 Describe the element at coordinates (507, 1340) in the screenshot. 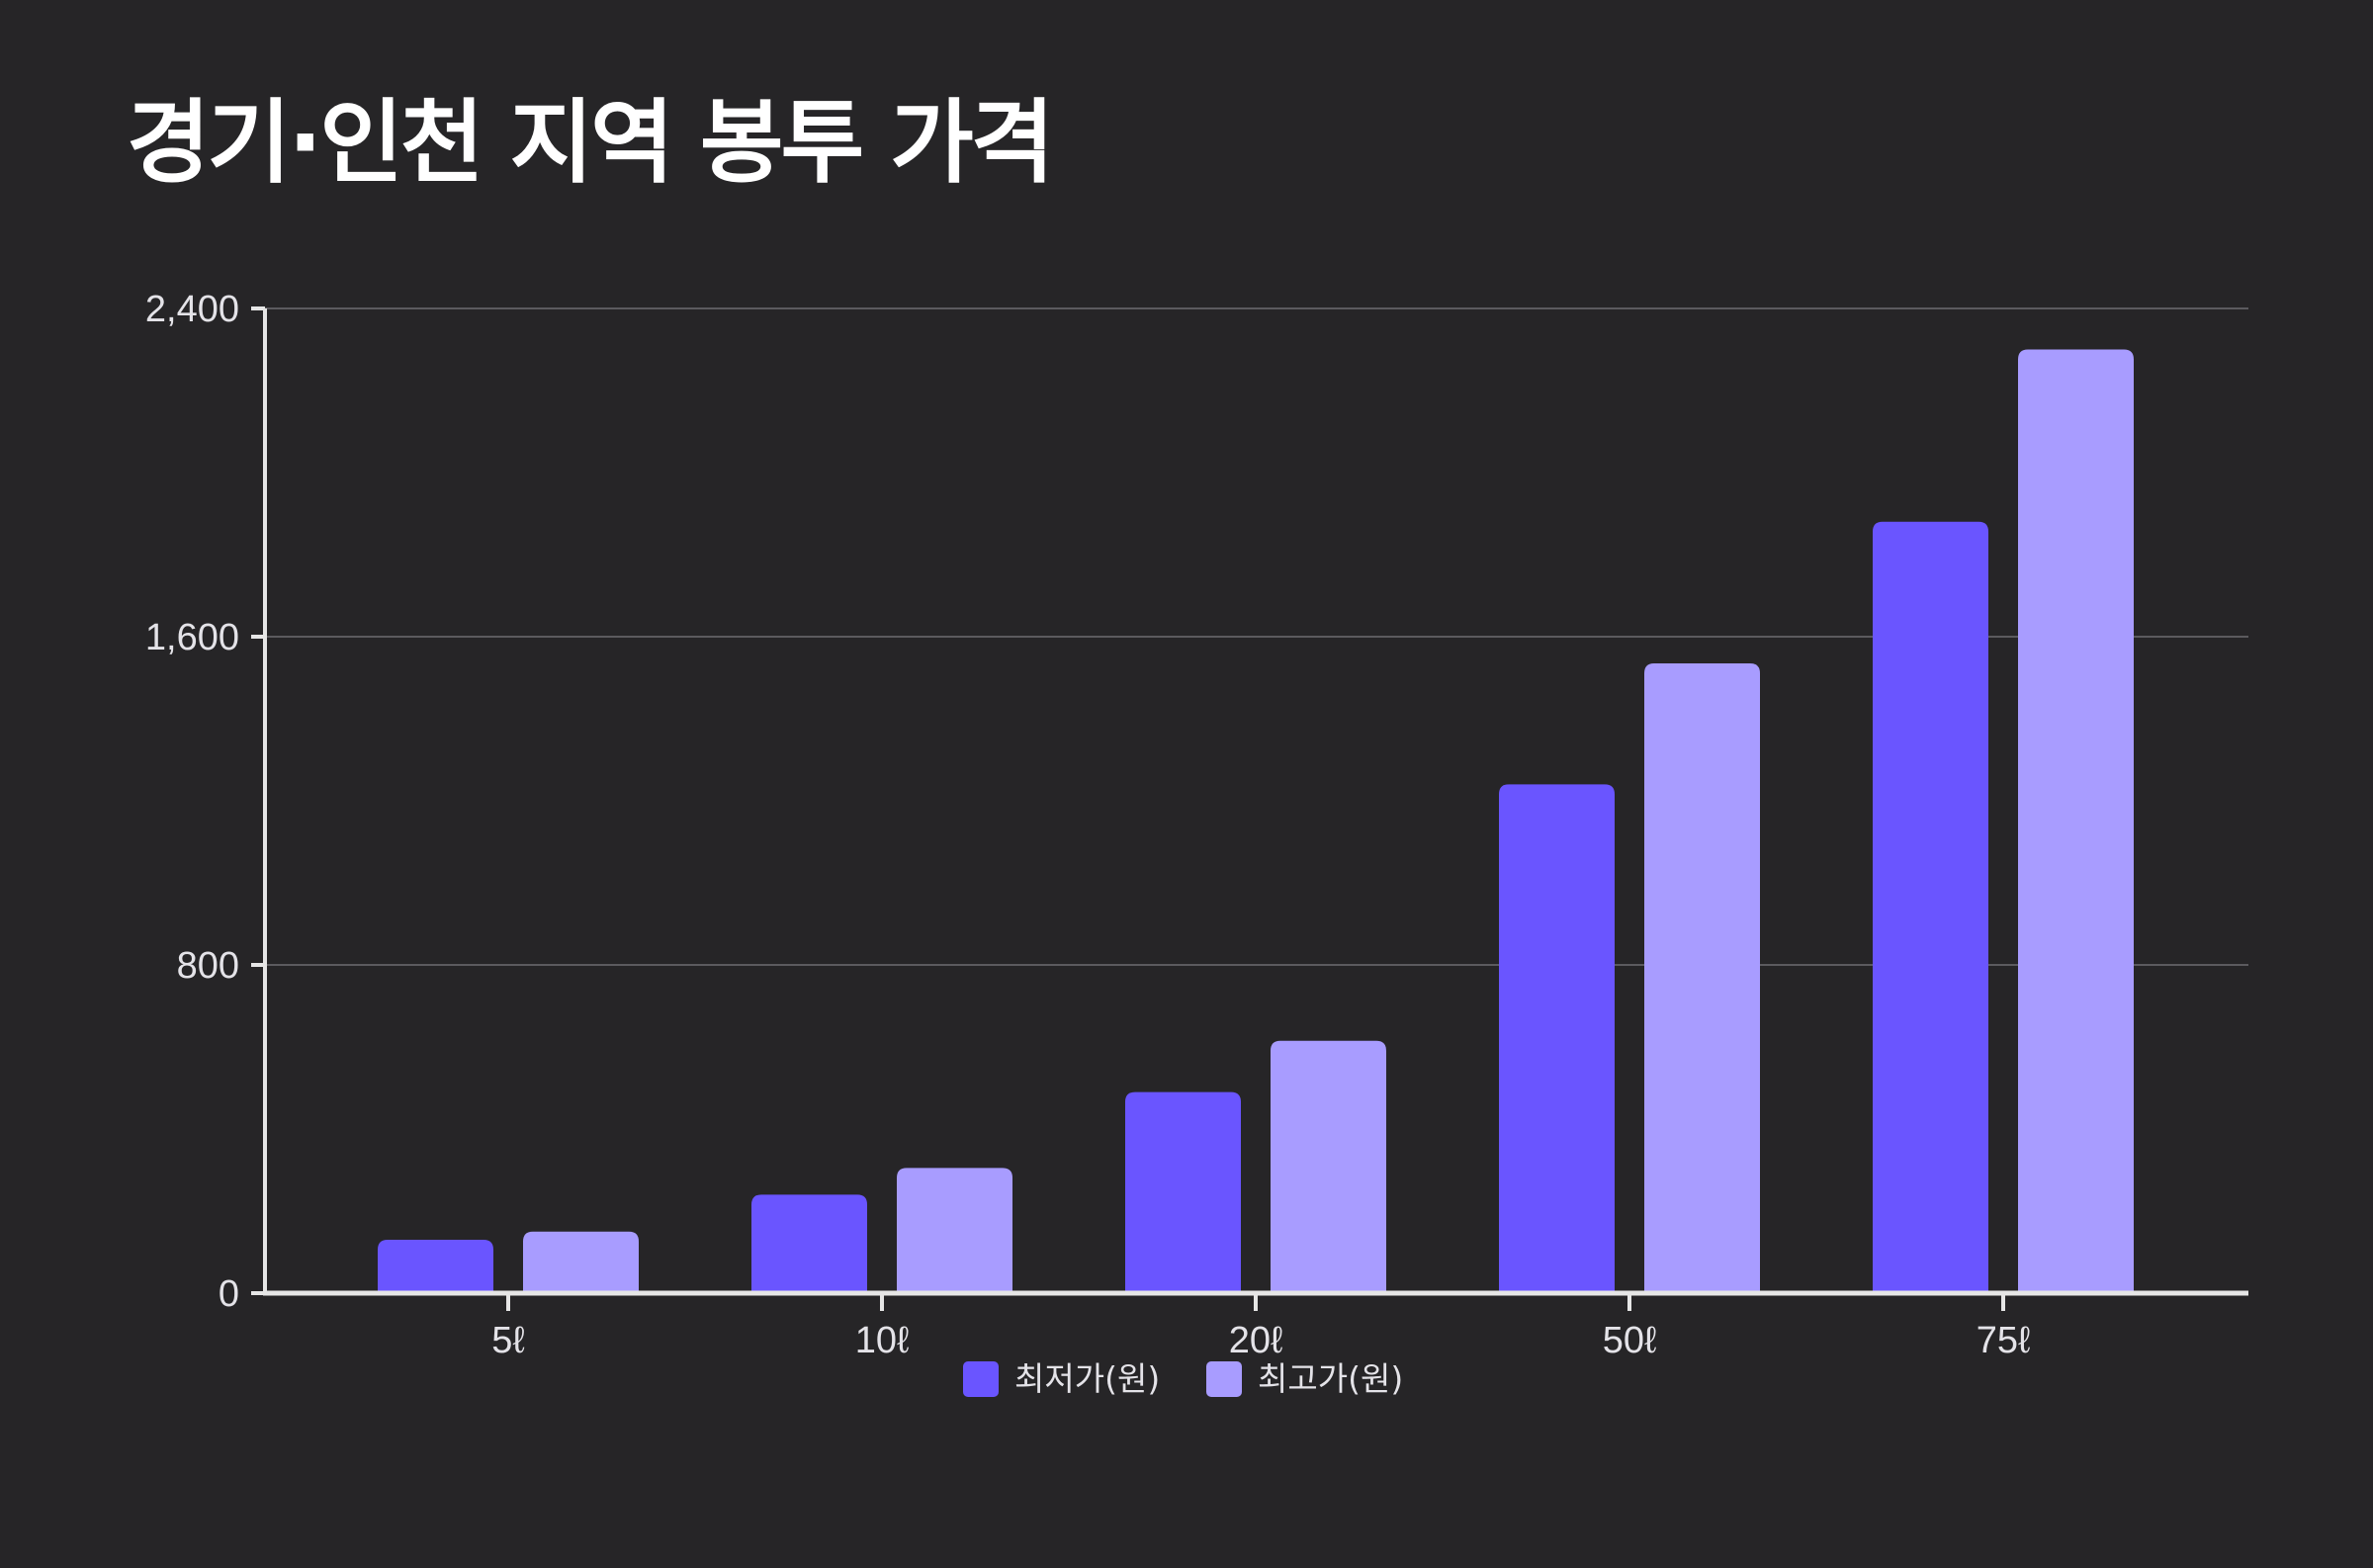

I see `x-tick-label: 5ℓ` at that location.